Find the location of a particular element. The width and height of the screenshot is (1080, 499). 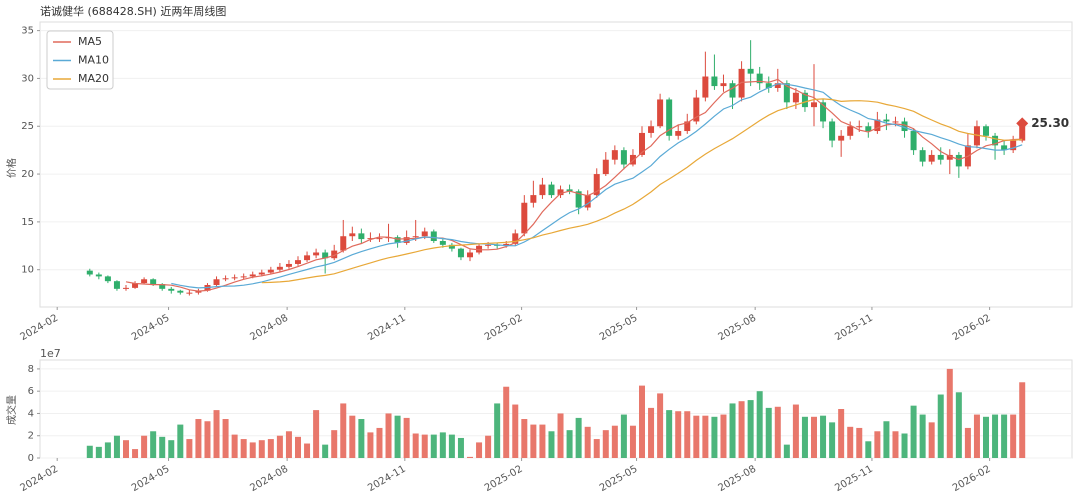

legend-label: MA10 is located at coordinates (93, 60).